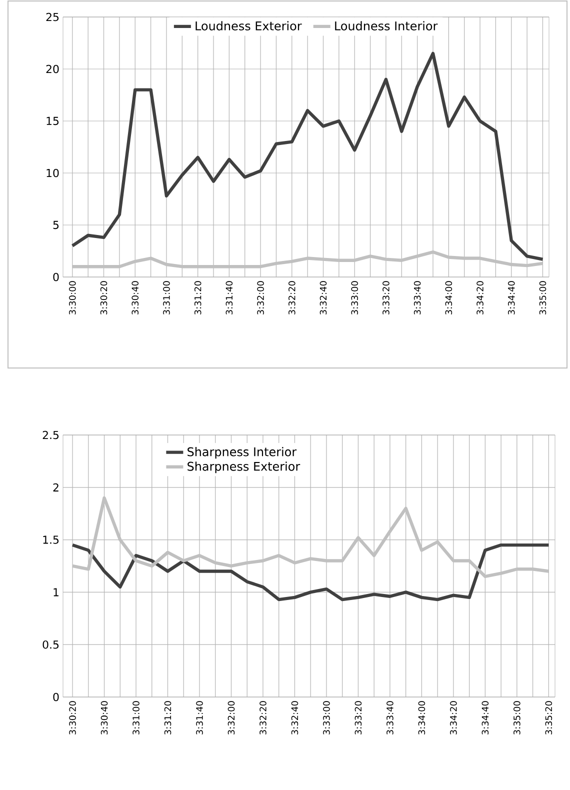  Describe the element at coordinates (52, 69) in the screenshot. I see `y-tick-label: 20` at that location.